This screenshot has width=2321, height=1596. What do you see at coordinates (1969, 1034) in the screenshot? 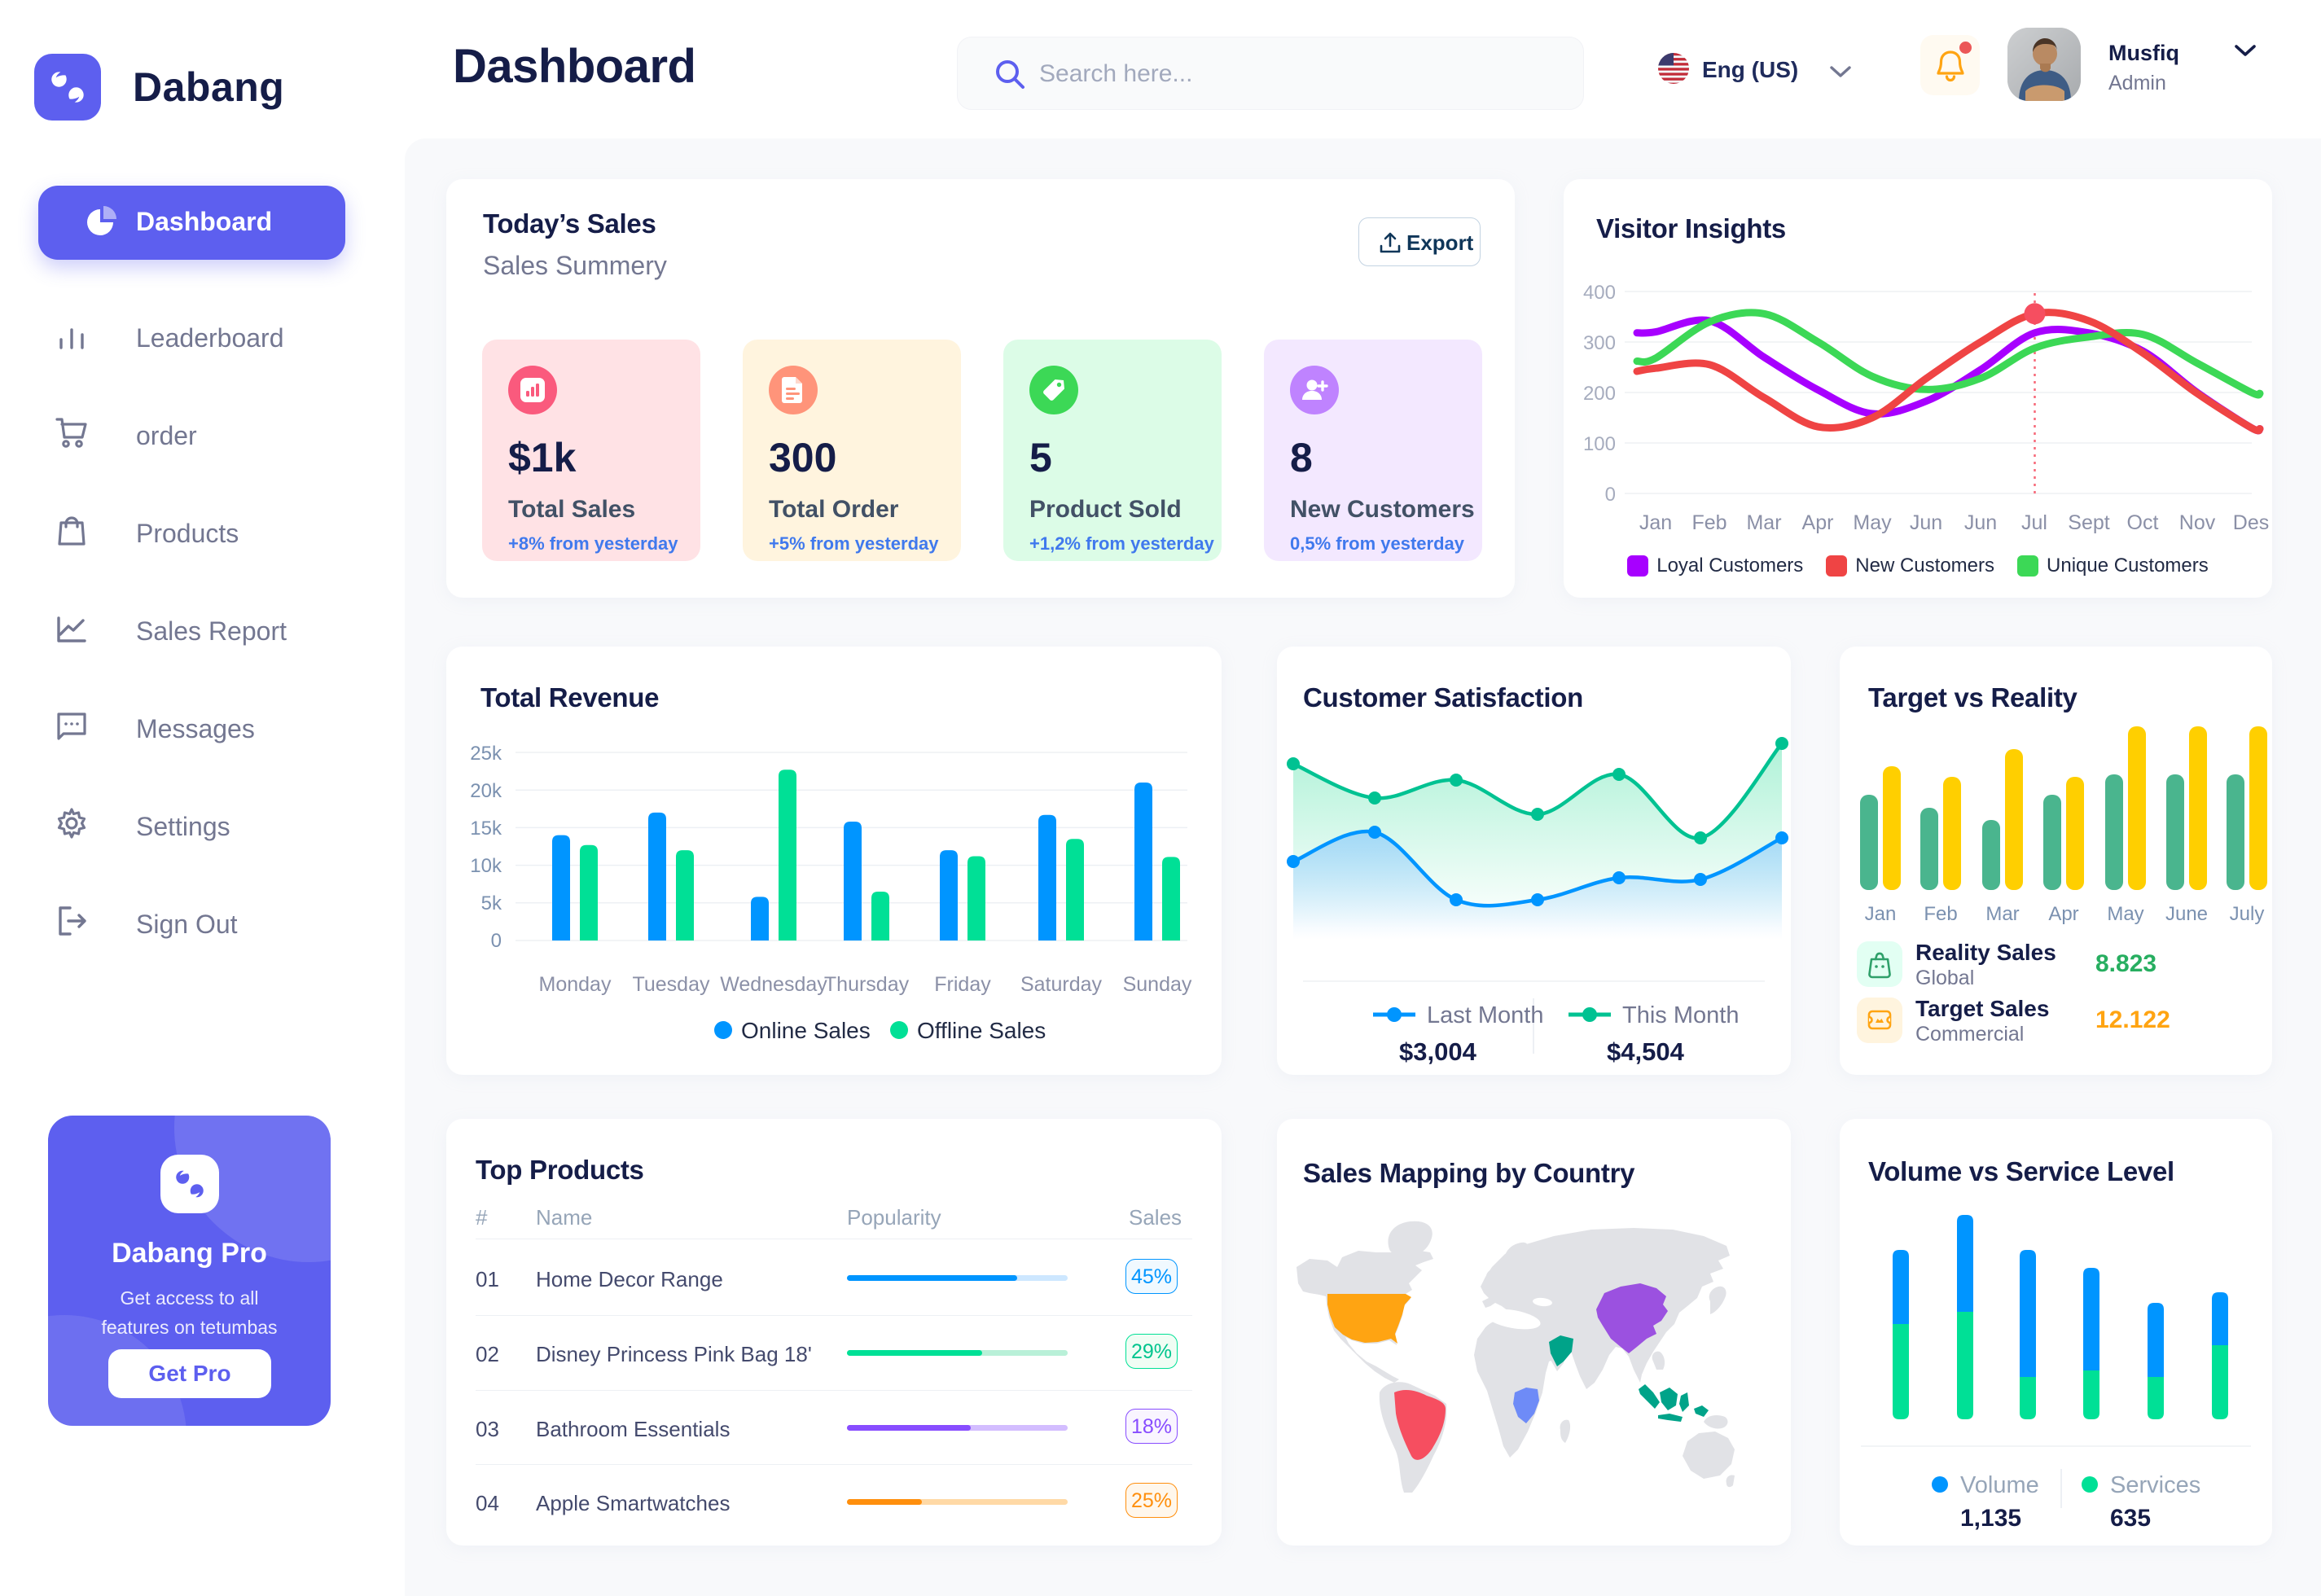
I see `svg-text: Commercial` at bounding box center [1969, 1034].